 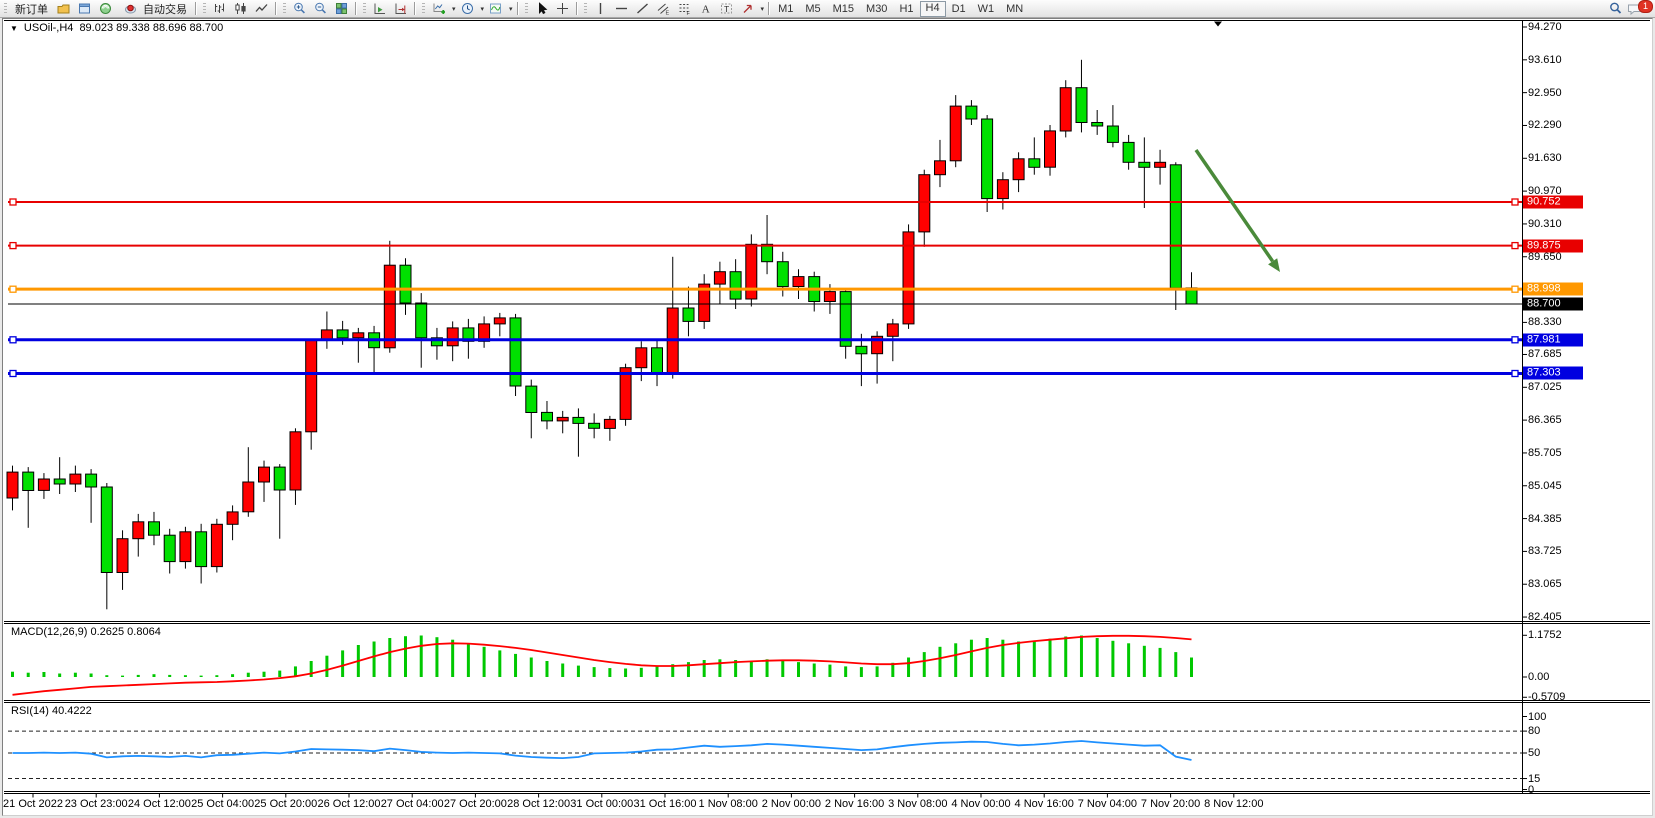 I want to click on text-button: A, so click(x=705, y=8).